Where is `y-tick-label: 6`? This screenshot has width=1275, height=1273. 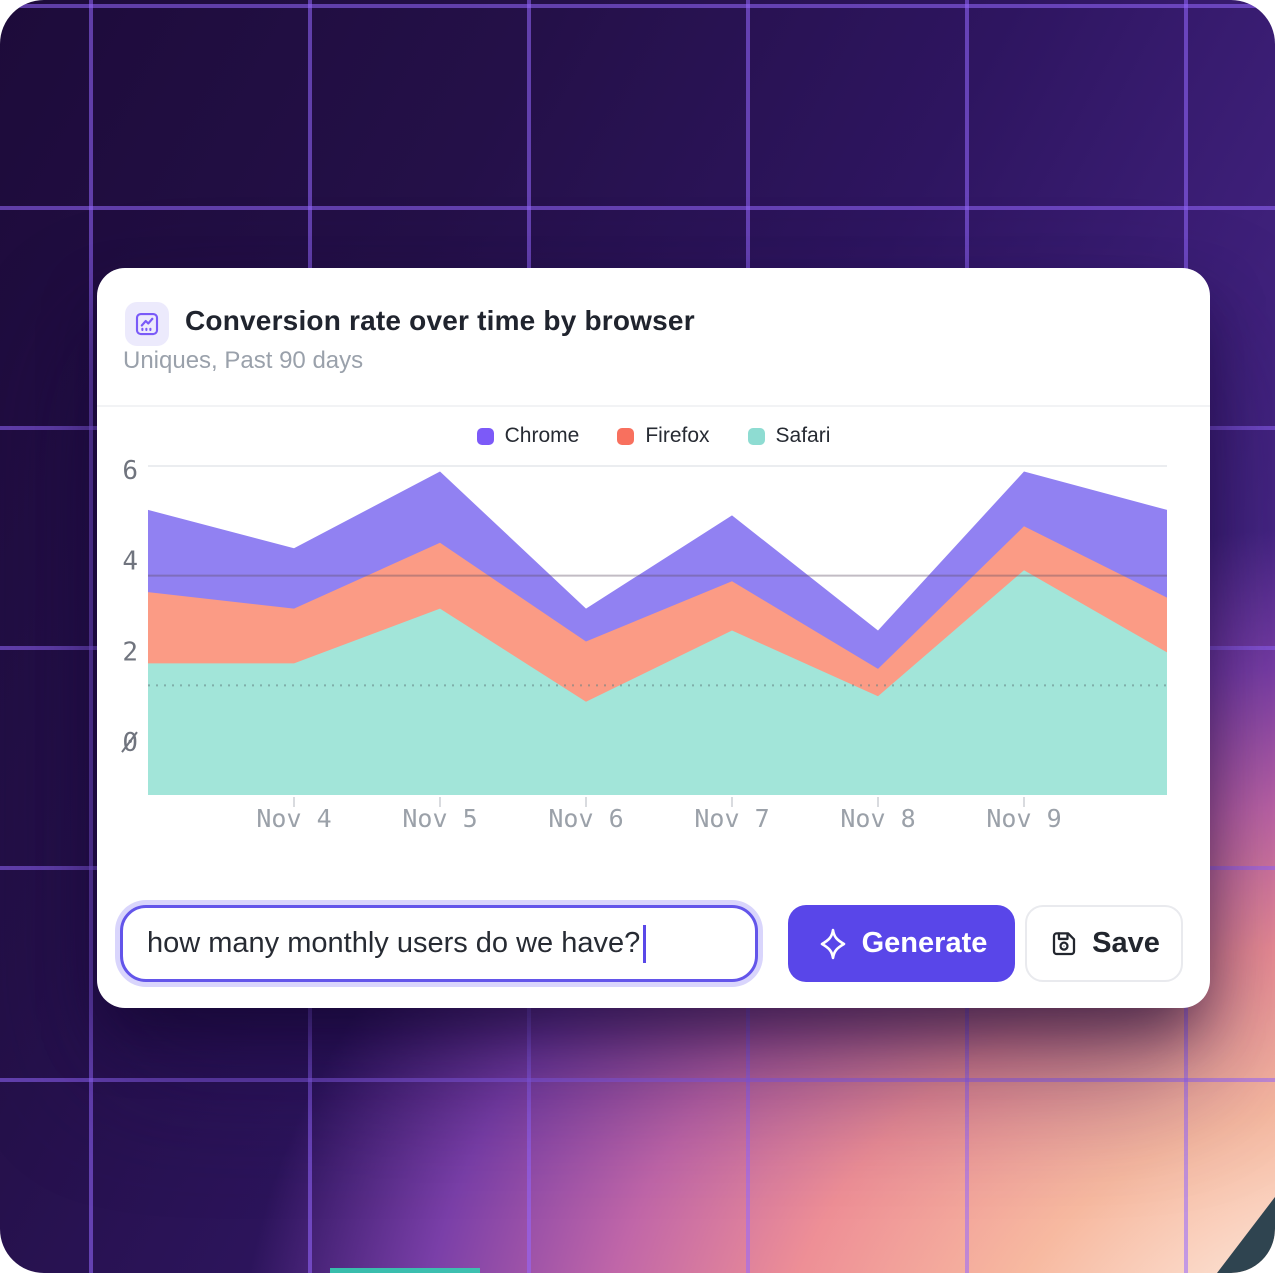
y-tick-label: 6 is located at coordinates (130, 472).